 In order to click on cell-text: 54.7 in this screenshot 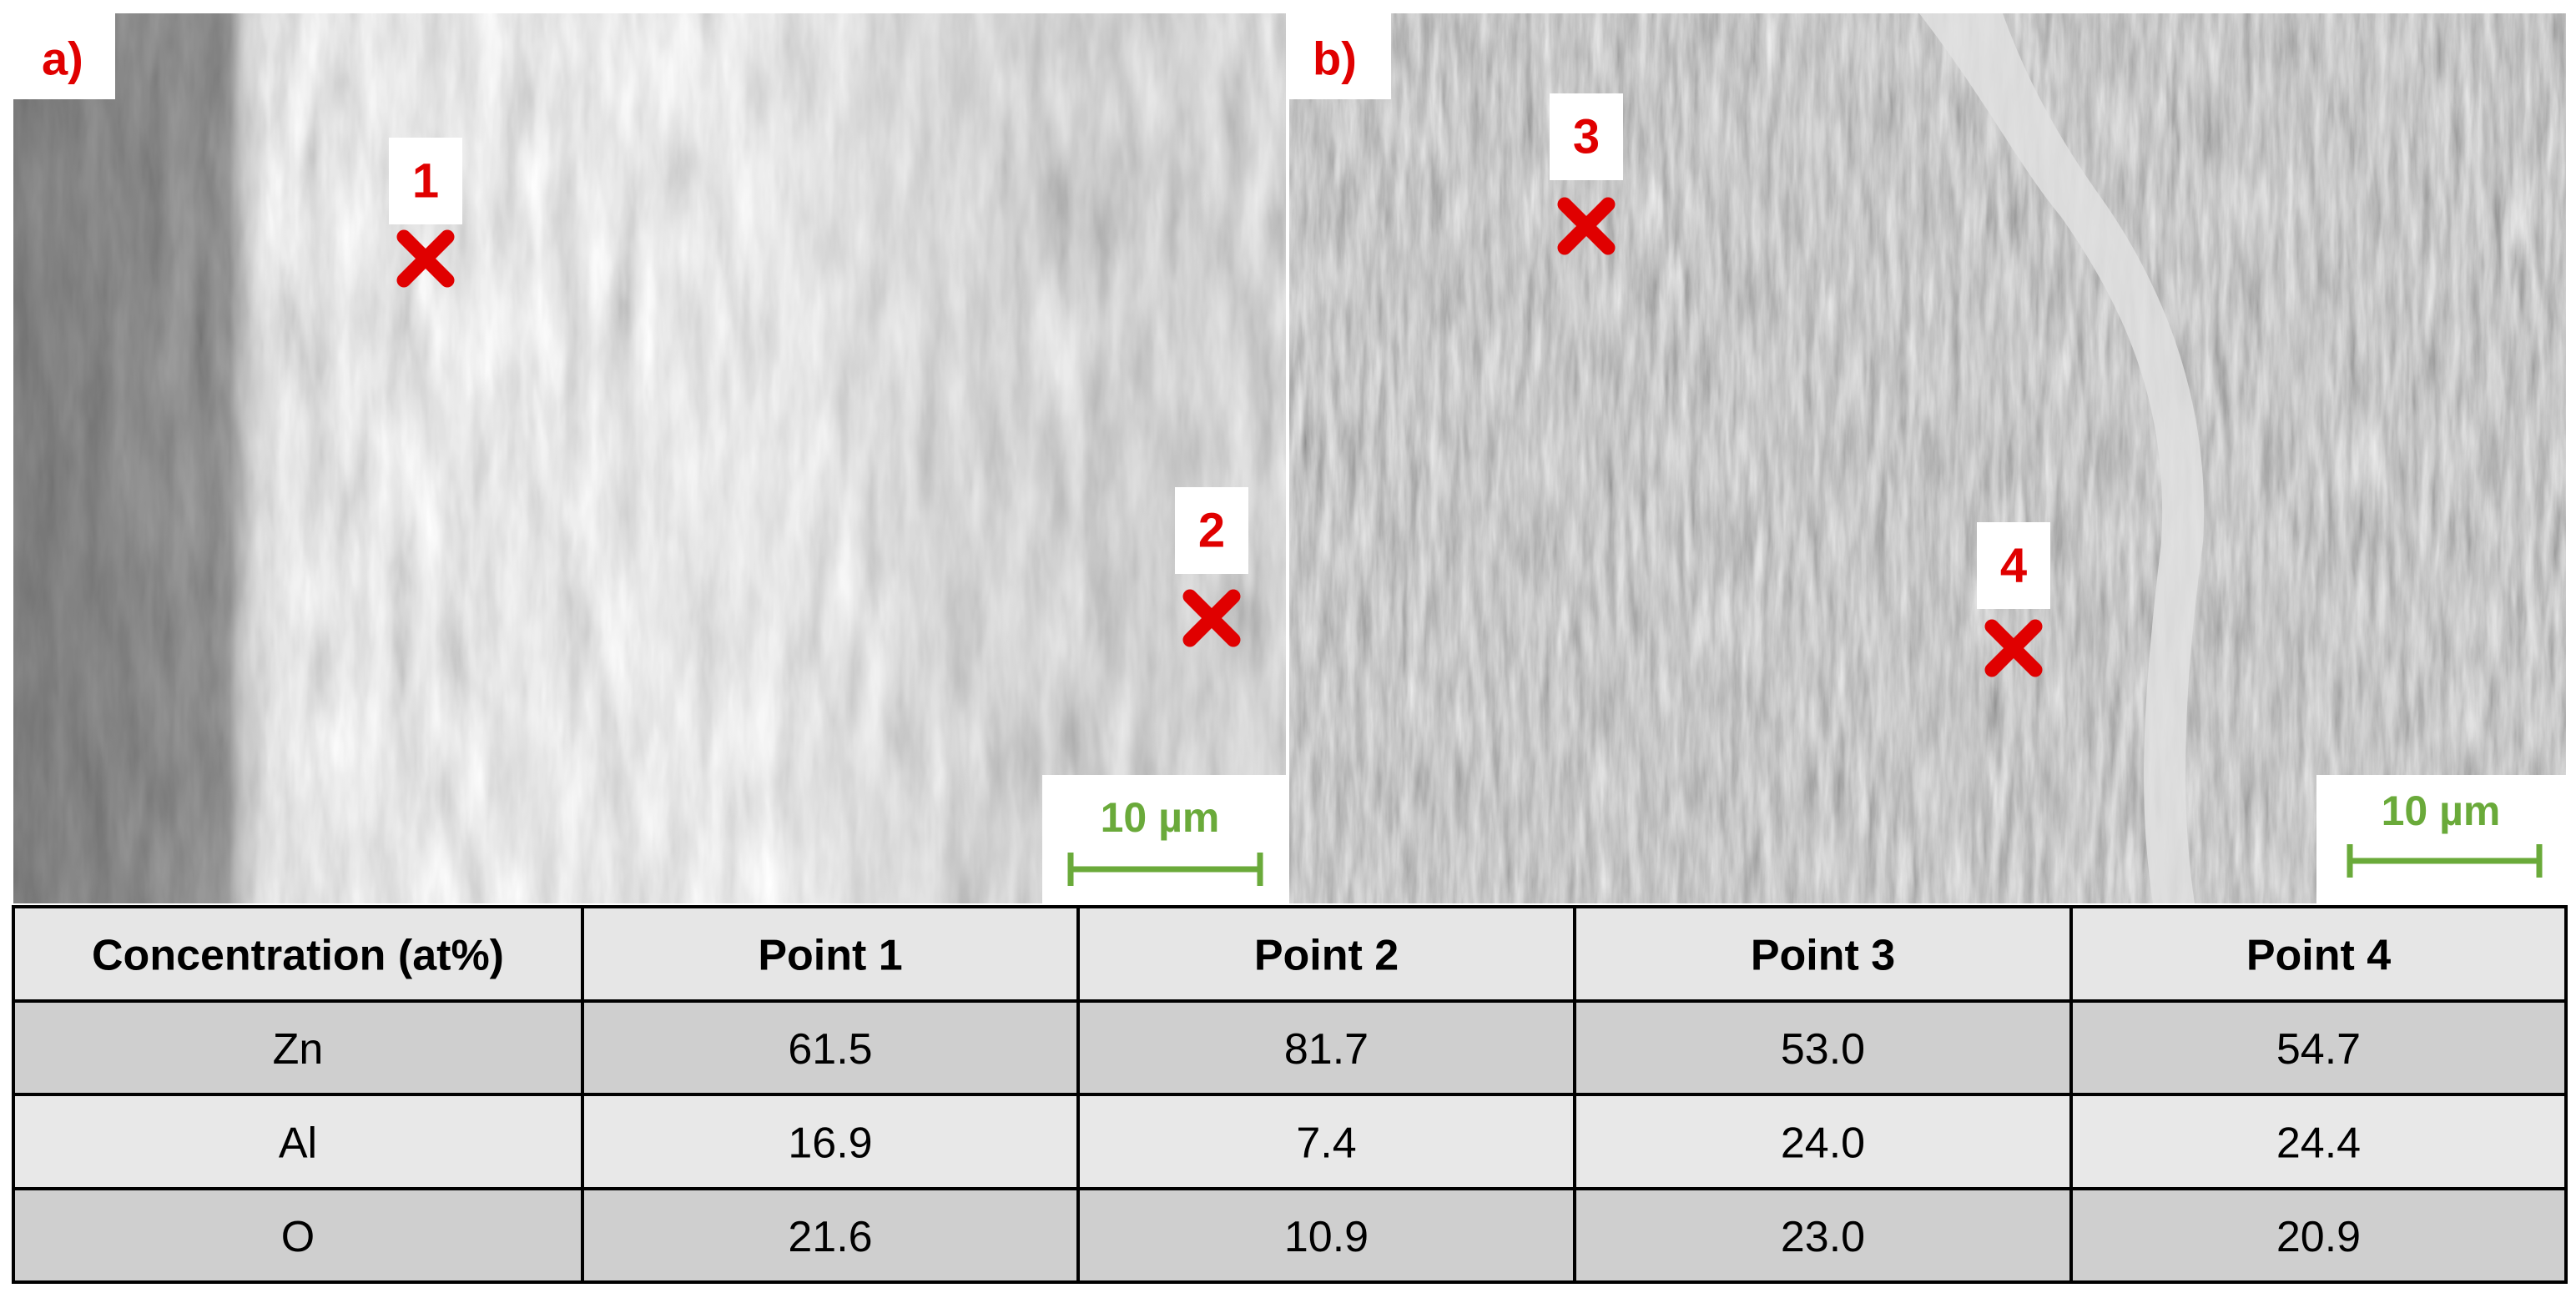, I will do `click(2318, 1049)`.